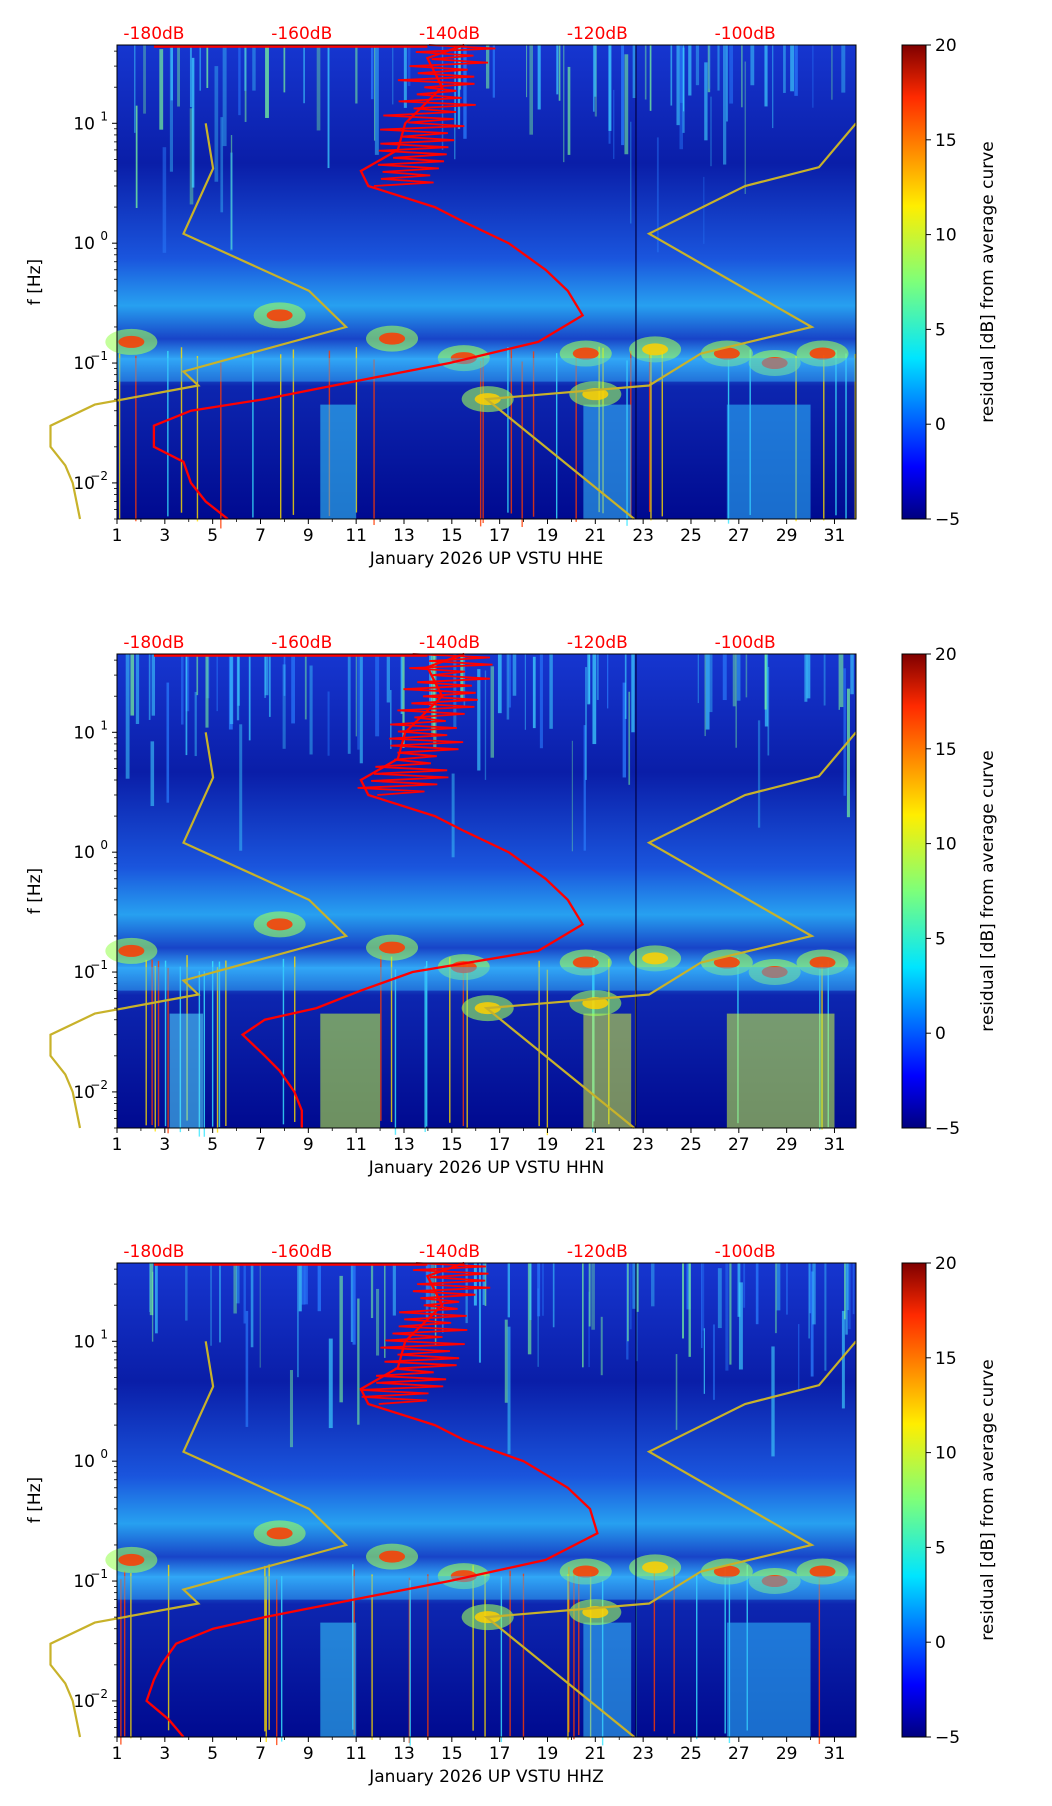 Image resolution: width=1052 pixels, height=1806 pixels. What do you see at coordinates (946, 46) in the screenshot?
I see `colorbar-tick-label: 20` at bounding box center [946, 46].